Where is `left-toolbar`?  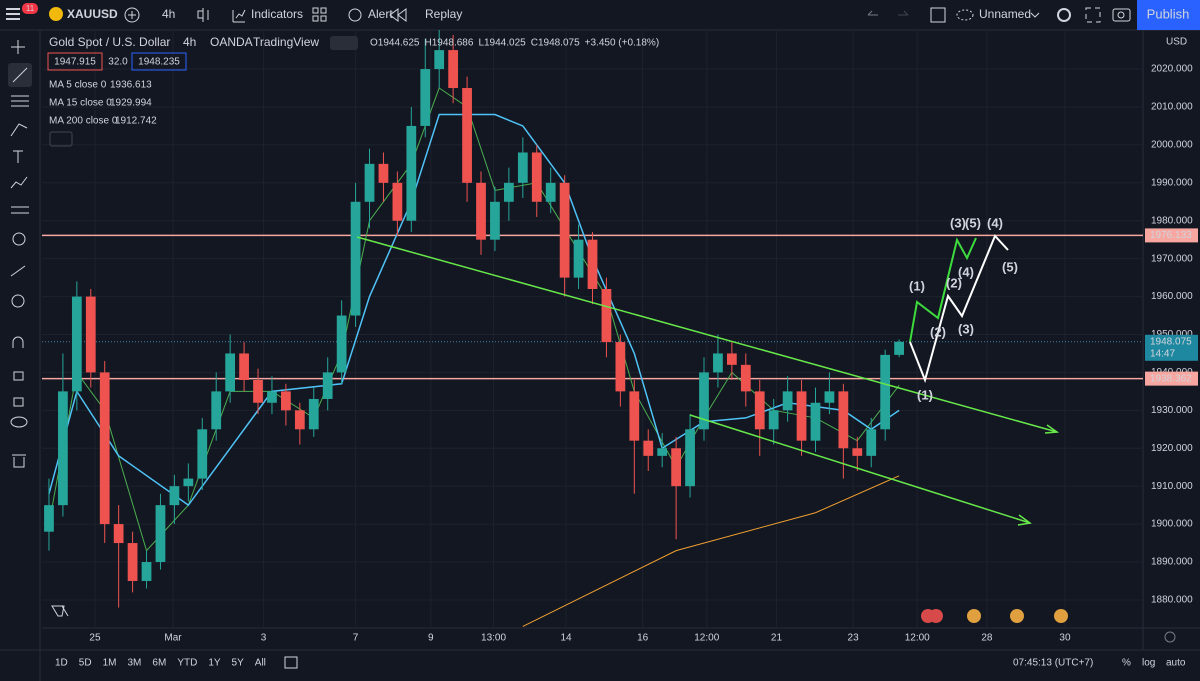 left-toolbar is located at coordinates (24, 355).